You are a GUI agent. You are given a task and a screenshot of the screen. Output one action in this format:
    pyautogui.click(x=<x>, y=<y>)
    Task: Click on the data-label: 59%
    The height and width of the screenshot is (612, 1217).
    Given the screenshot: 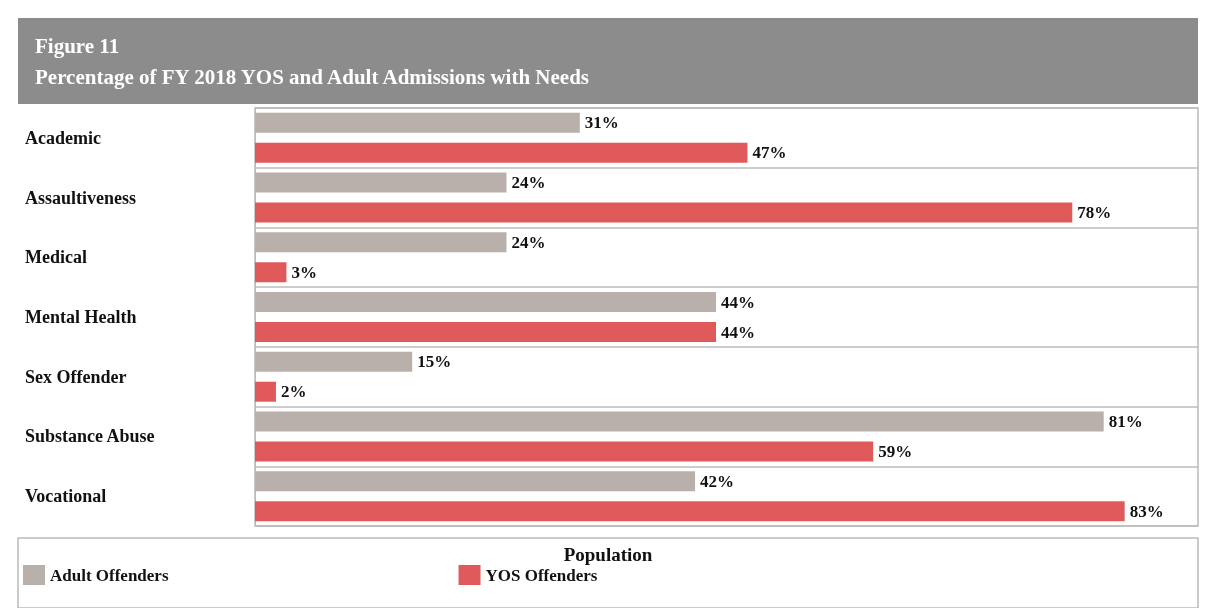 What is the action you would take?
    pyautogui.click(x=895, y=451)
    